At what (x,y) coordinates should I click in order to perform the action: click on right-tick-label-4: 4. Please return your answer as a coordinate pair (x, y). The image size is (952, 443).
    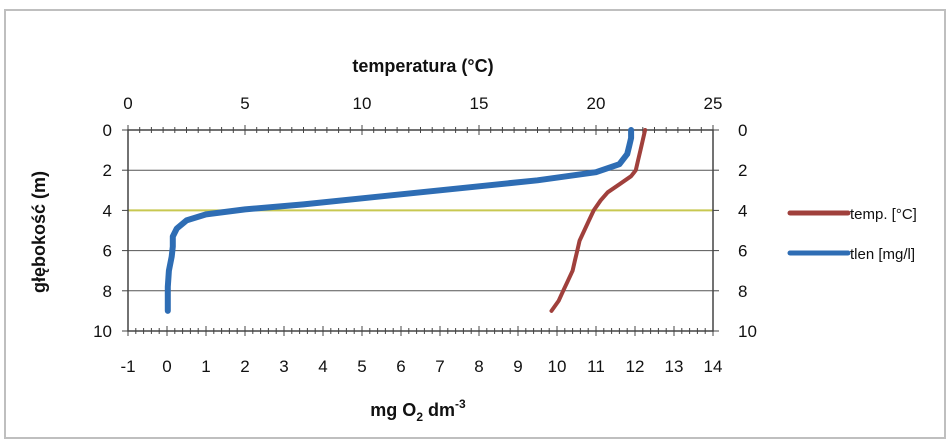
    Looking at the image, I should click on (742, 210).